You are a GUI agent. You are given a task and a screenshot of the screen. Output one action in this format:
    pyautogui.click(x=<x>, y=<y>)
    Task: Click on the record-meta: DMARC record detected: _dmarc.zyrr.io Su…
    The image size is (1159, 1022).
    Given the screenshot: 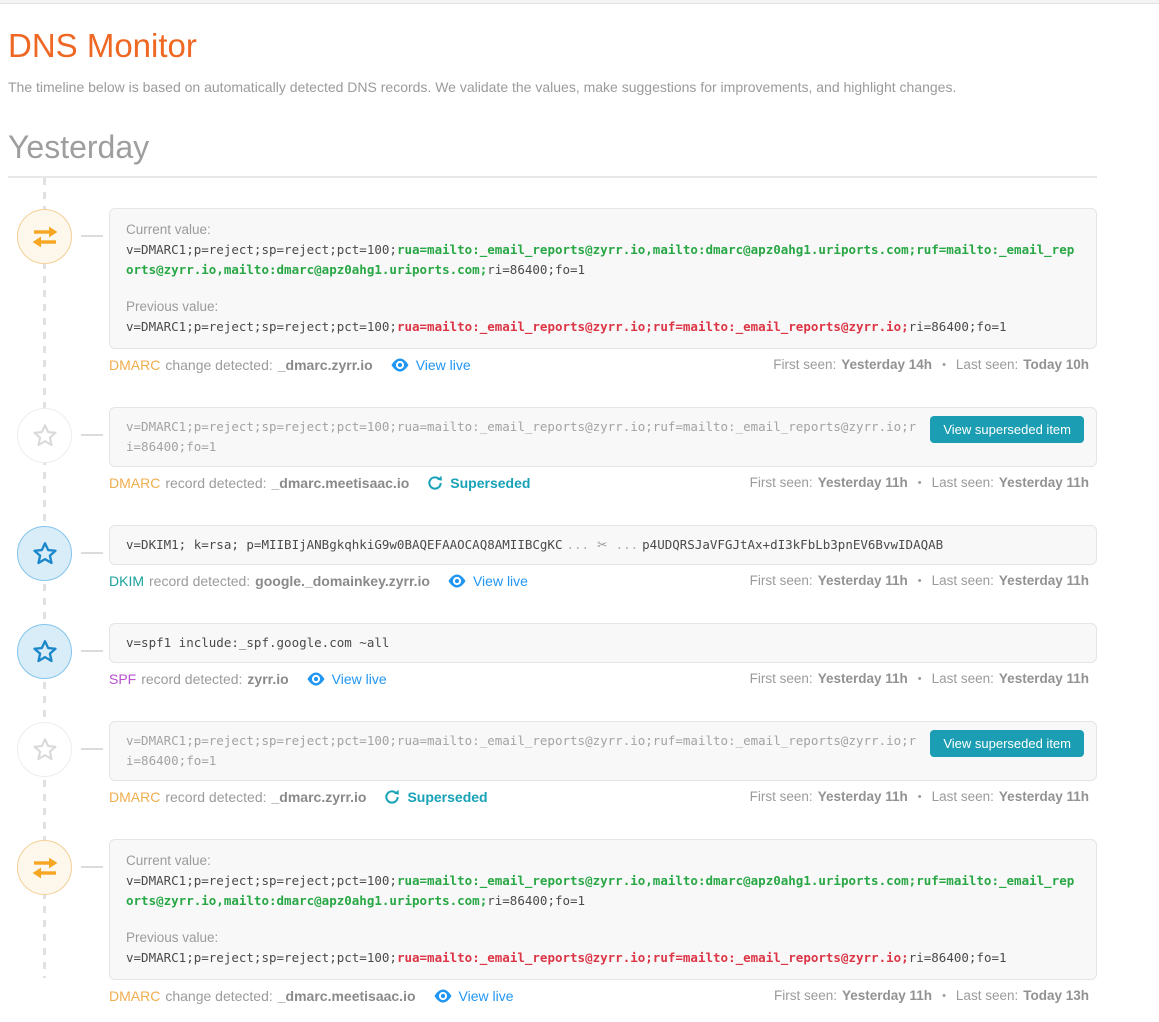 What is the action you would take?
    pyautogui.click(x=603, y=797)
    